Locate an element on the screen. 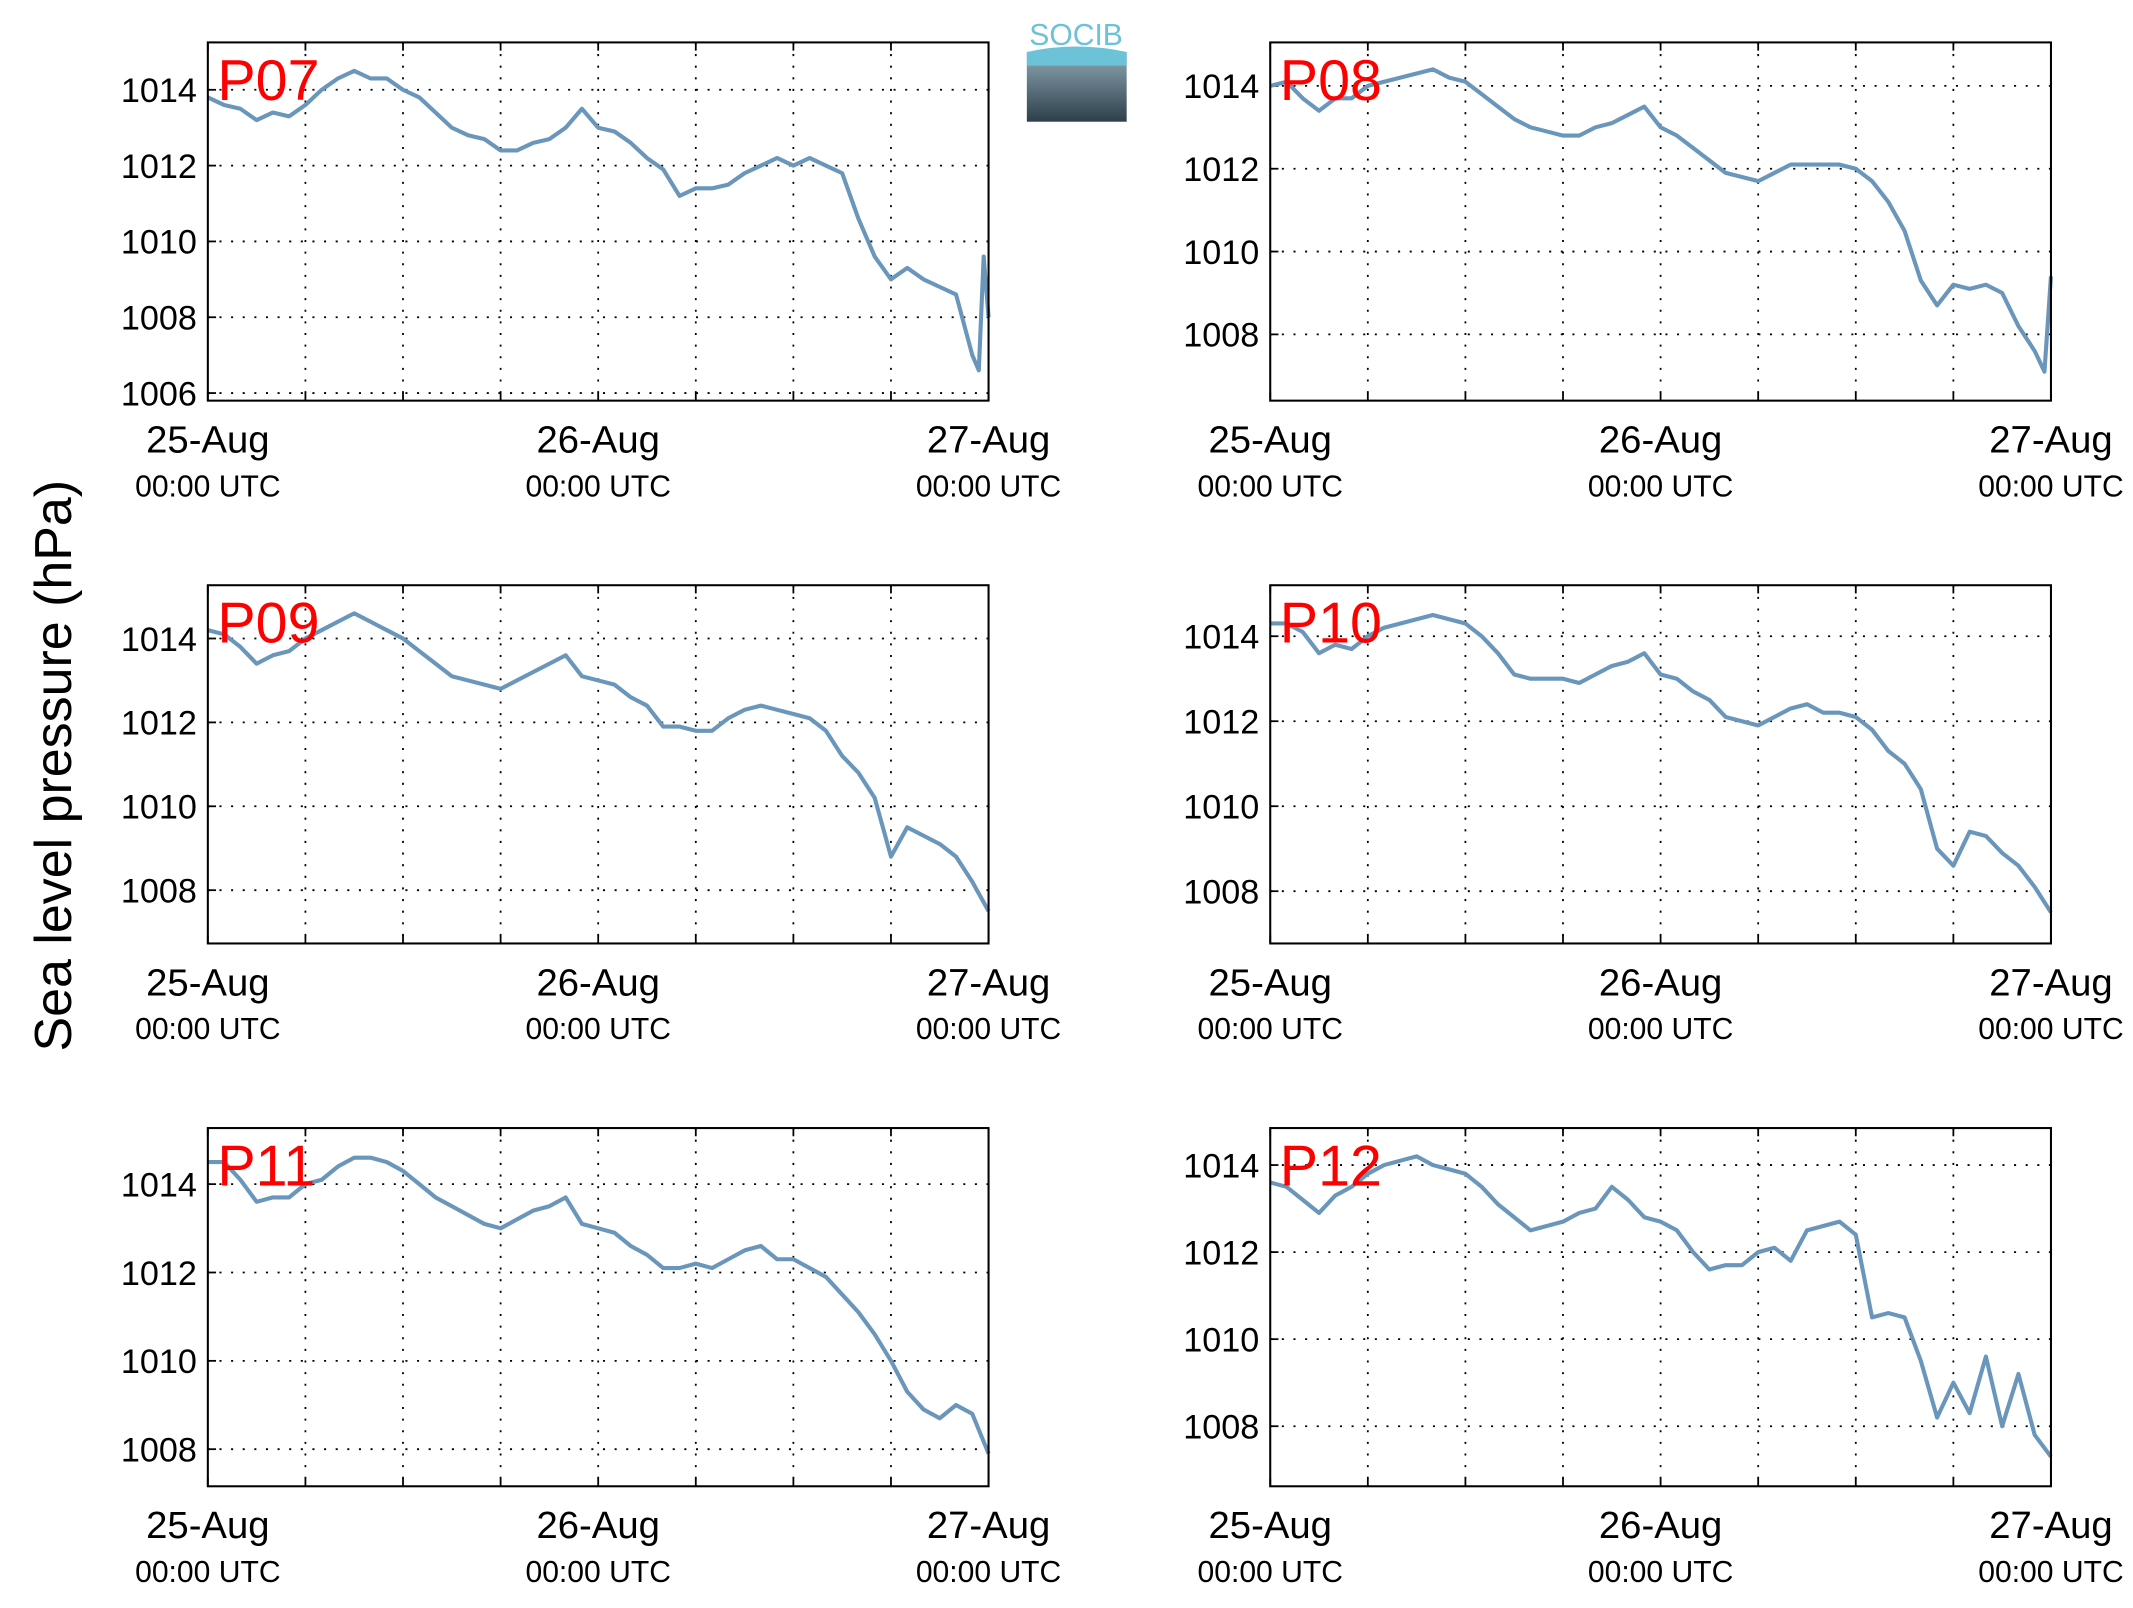 The width and height of the screenshot is (2133, 1608). panel-title: P10 is located at coordinates (1331, 624).